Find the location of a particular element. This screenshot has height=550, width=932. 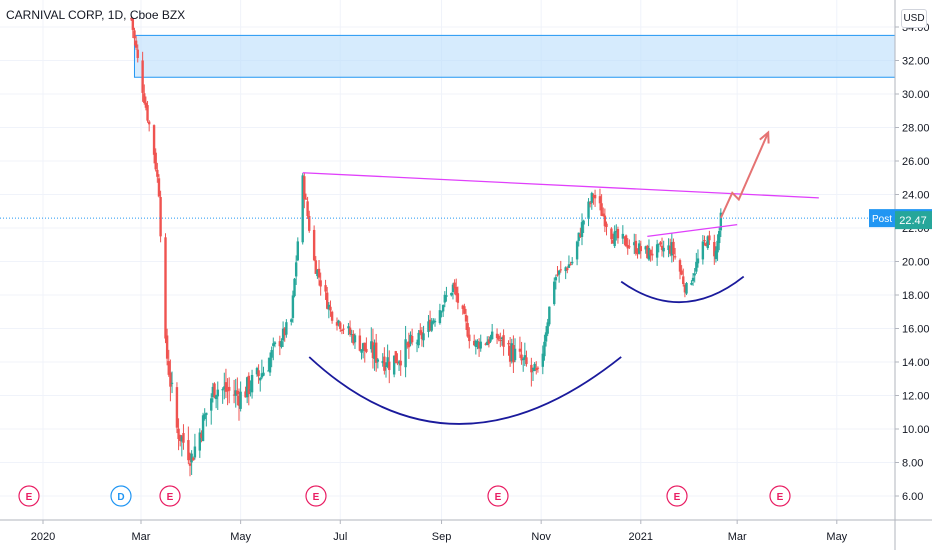

cup-arc is located at coordinates (465, 390).